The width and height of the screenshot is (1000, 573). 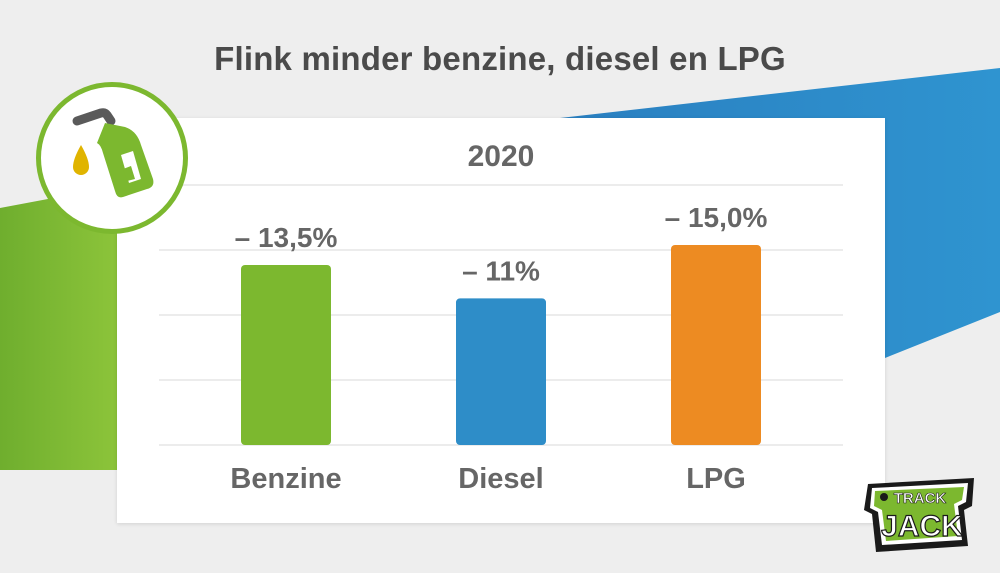 What do you see at coordinates (58, 328) in the screenshot?
I see `green-stripe` at bounding box center [58, 328].